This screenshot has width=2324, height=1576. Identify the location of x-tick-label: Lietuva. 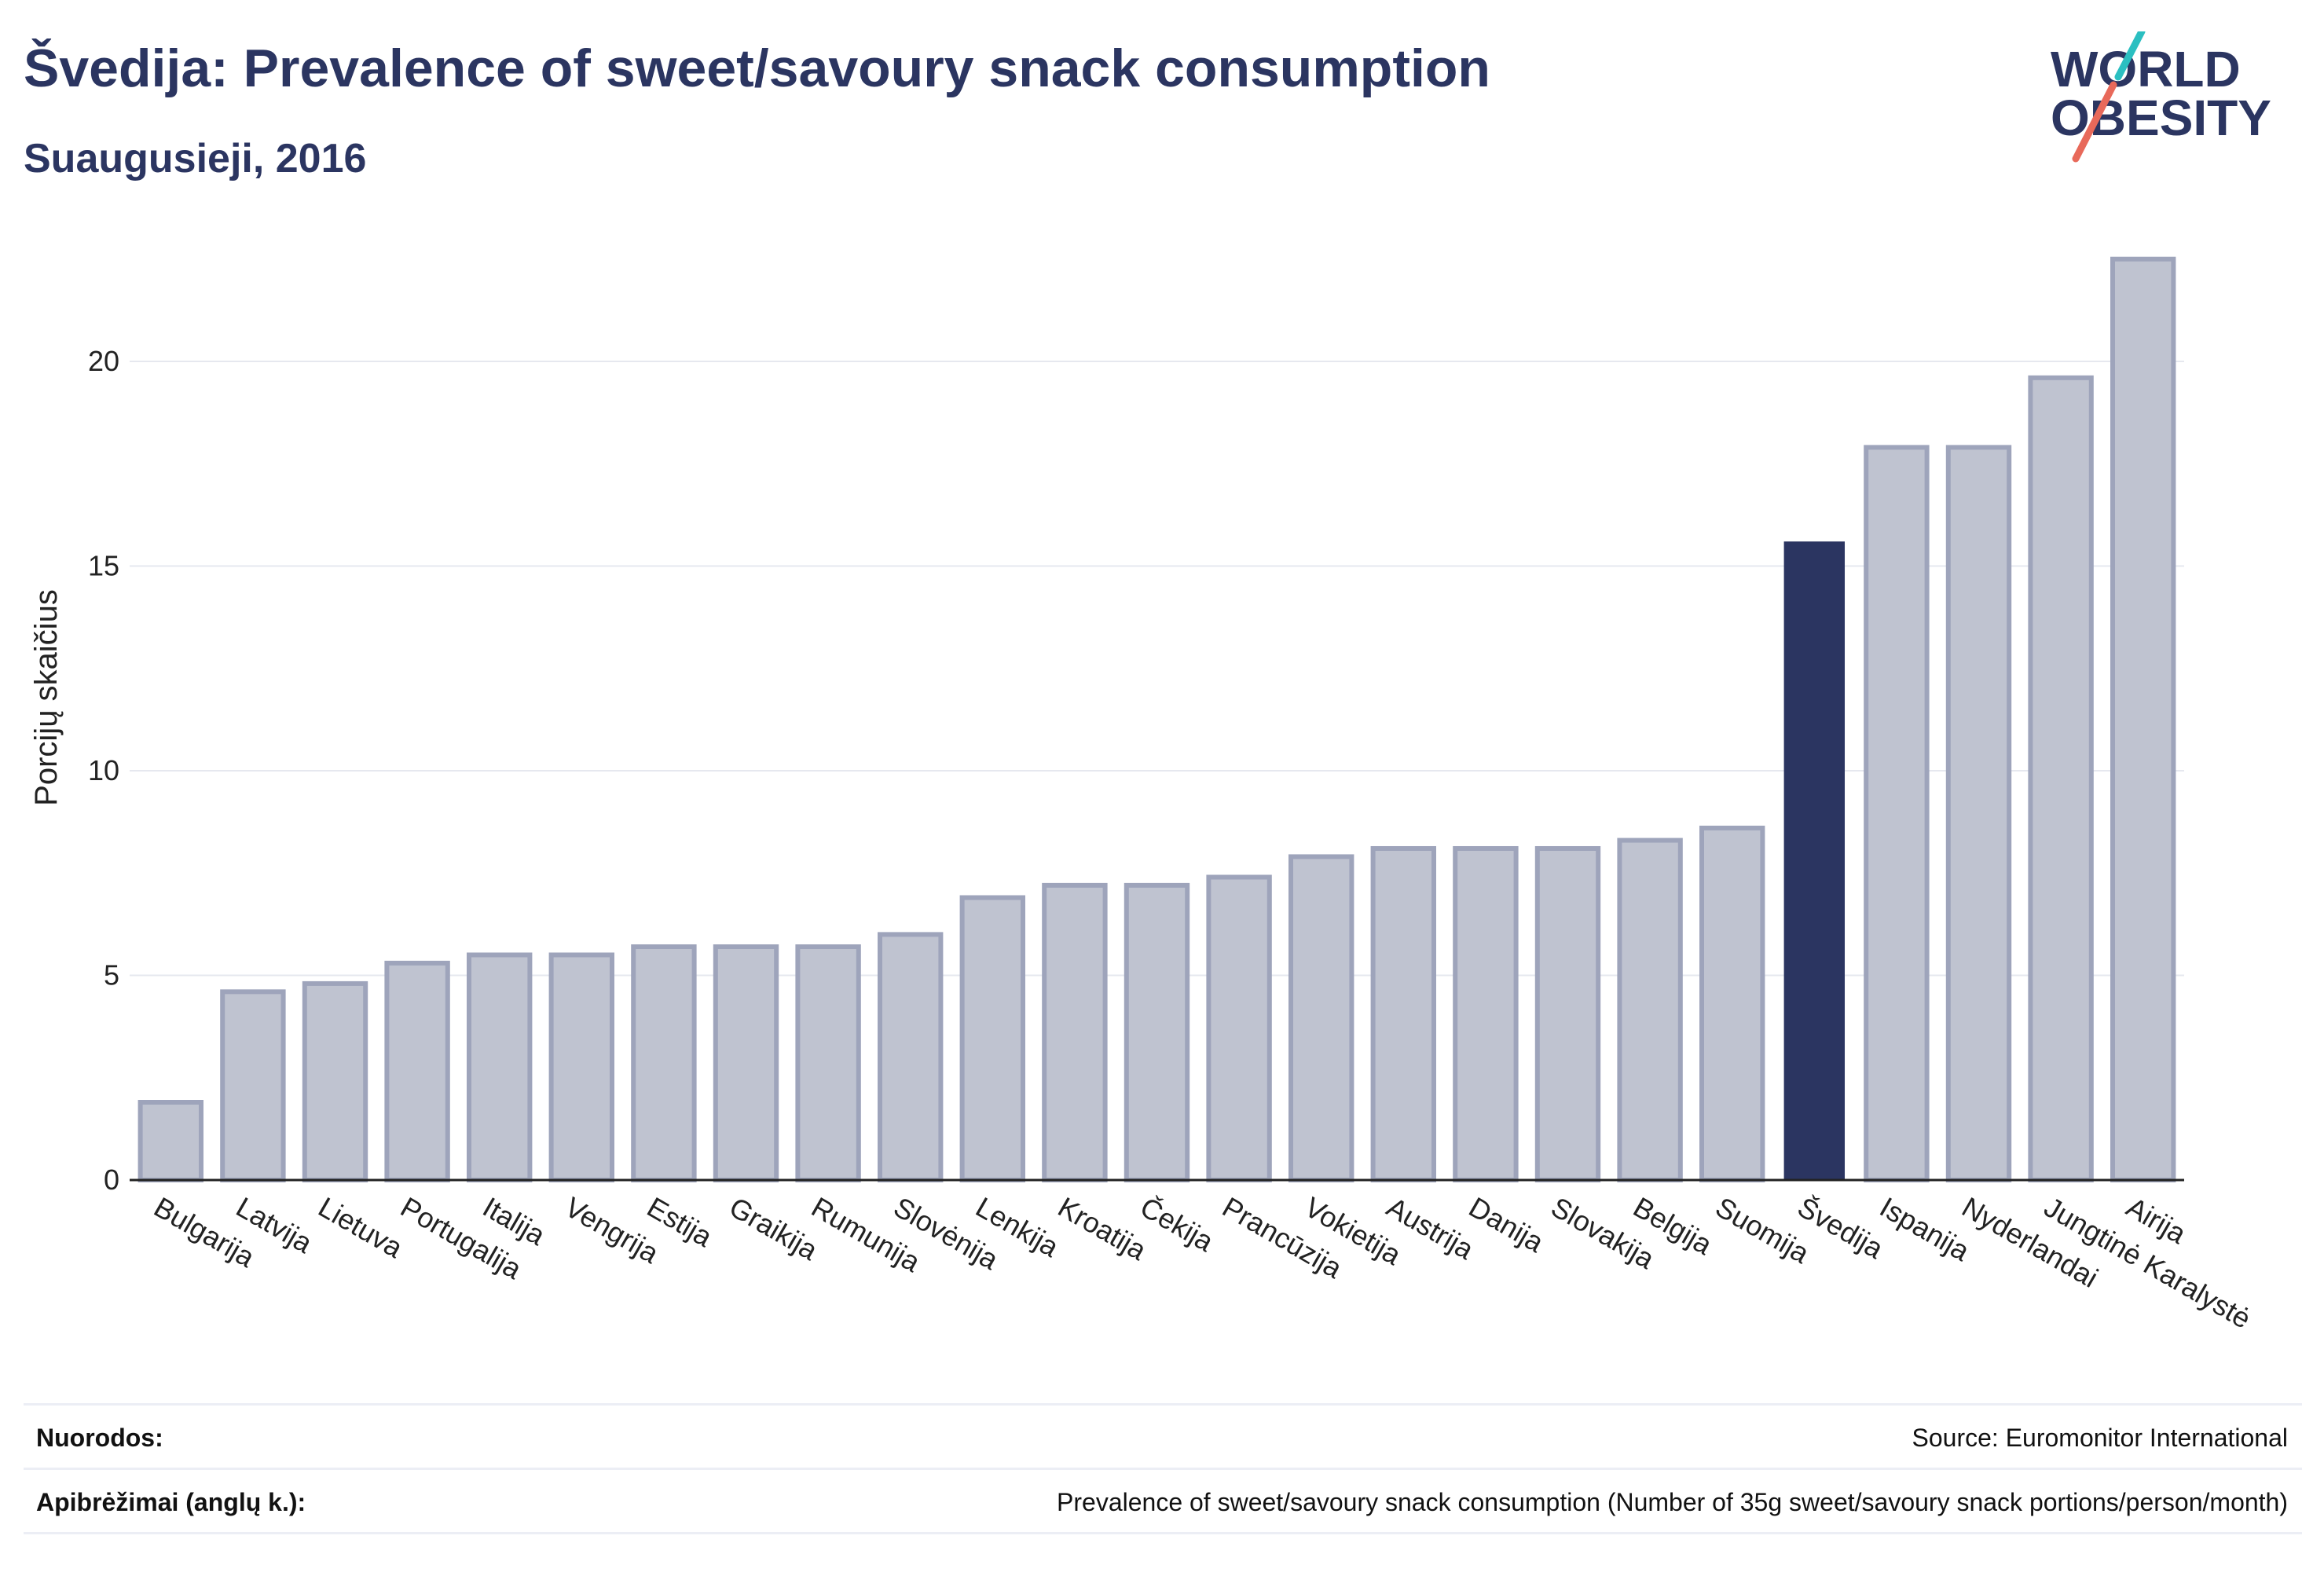
(361, 1227).